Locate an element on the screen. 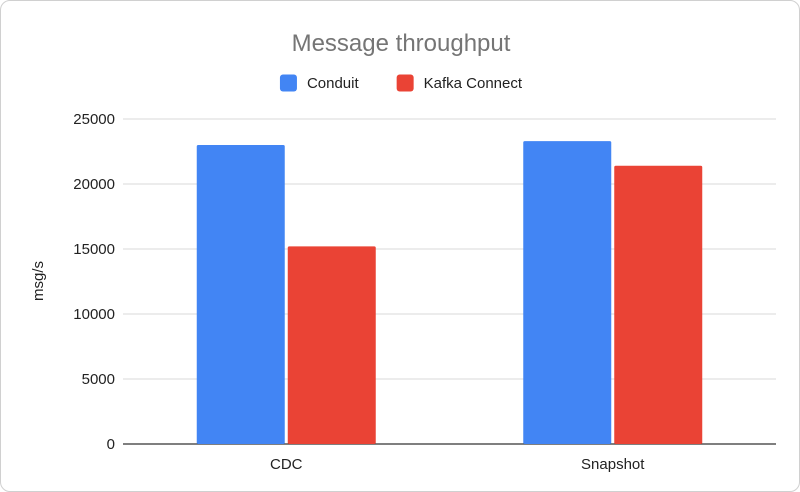  legend: Conduit Kafka Connect is located at coordinates (401, 83).